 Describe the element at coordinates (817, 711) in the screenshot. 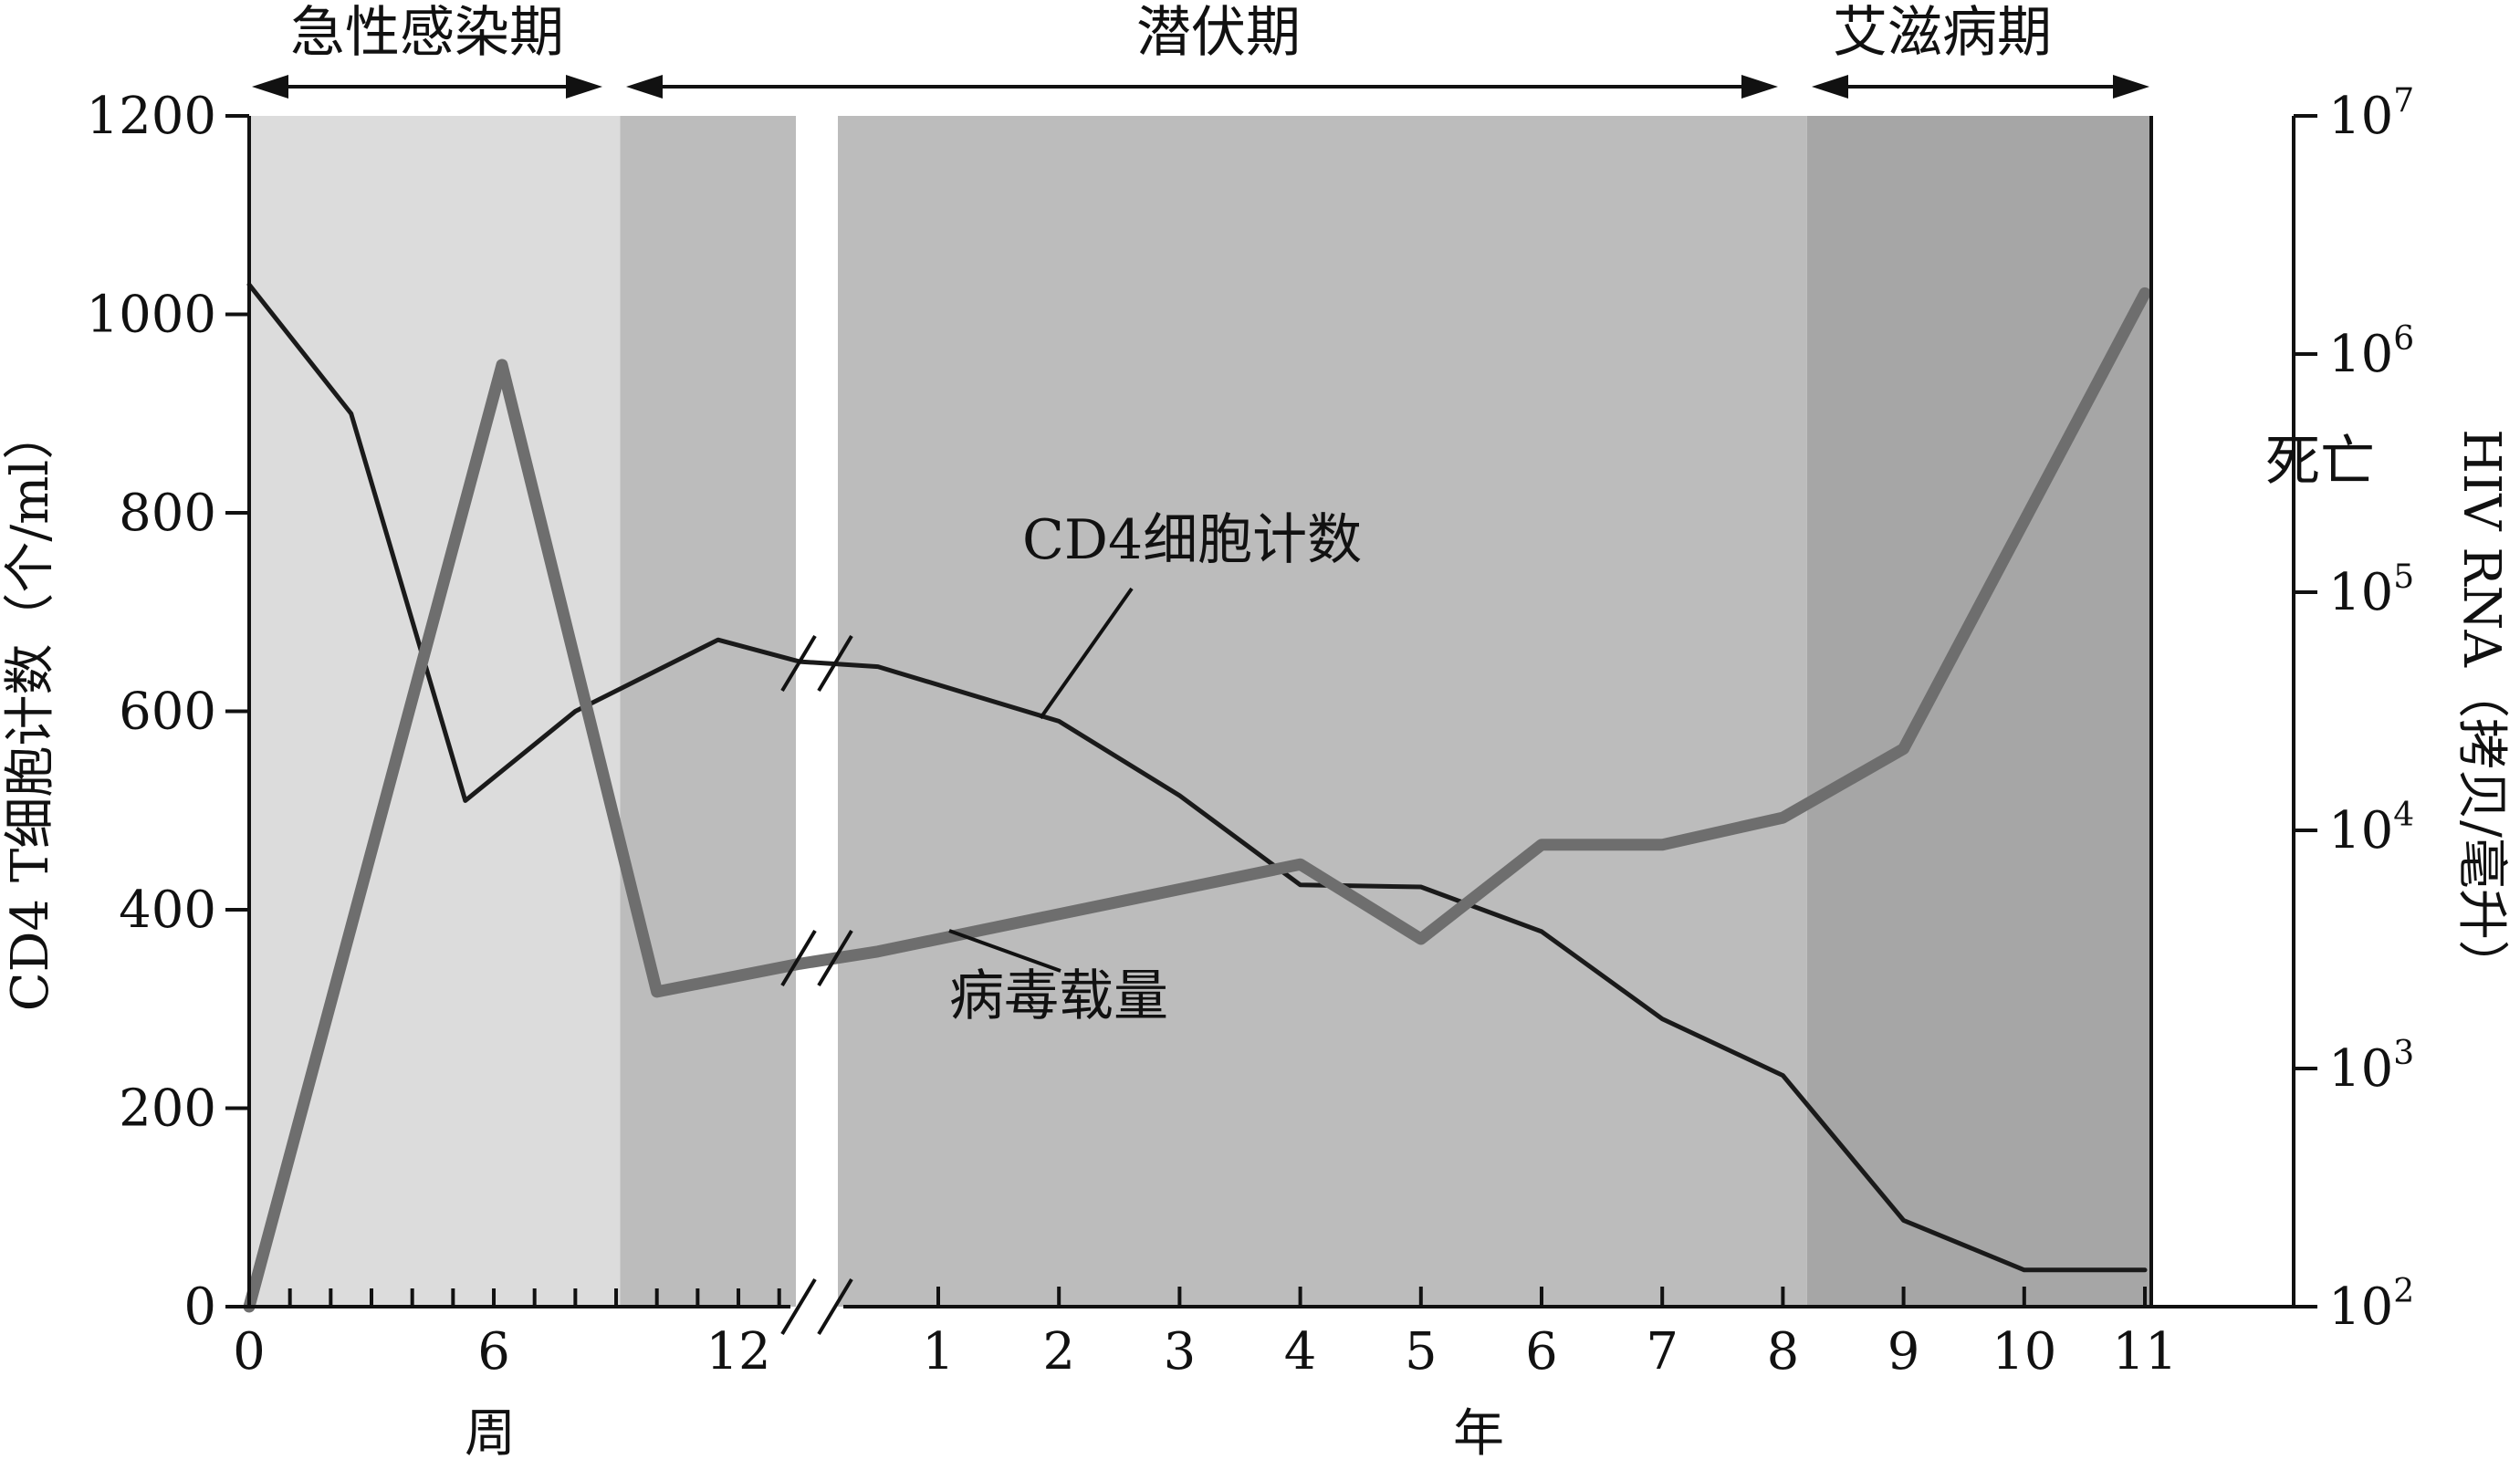

I see `axis-break-gap` at that location.